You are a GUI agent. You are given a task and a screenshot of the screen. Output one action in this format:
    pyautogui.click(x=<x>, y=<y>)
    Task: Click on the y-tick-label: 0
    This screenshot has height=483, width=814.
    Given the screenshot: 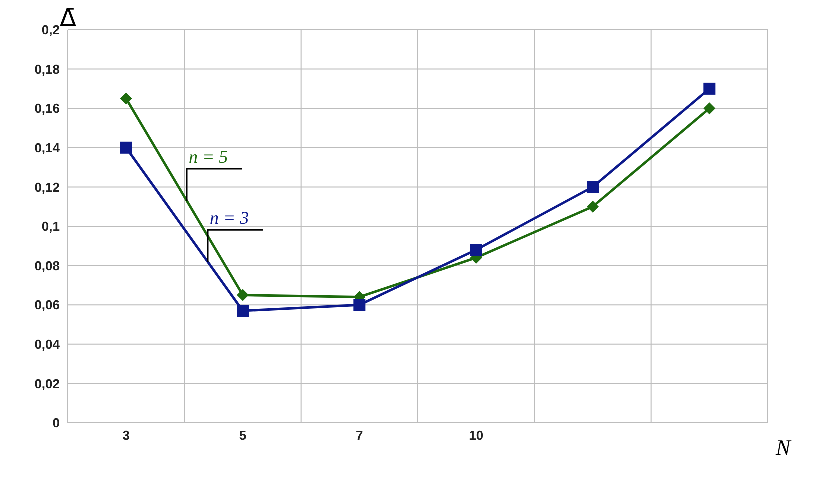 What is the action you would take?
    pyautogui.click(x=56, y=423)
    